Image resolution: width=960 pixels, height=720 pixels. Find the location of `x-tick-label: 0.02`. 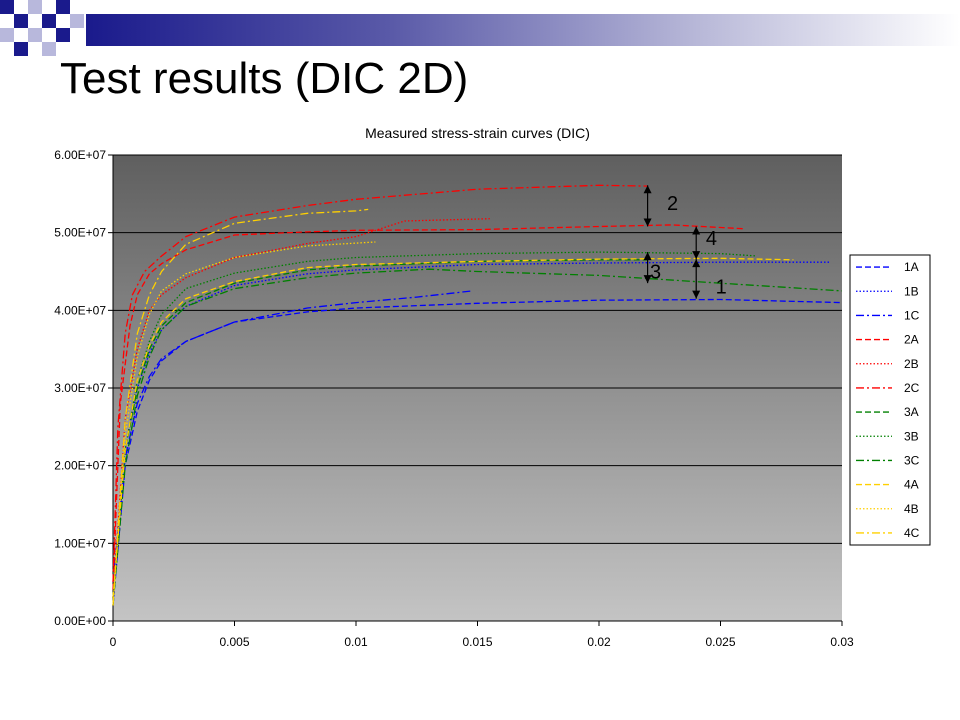

x-tick-label: 0.02 is located at coordinates (599, 642).